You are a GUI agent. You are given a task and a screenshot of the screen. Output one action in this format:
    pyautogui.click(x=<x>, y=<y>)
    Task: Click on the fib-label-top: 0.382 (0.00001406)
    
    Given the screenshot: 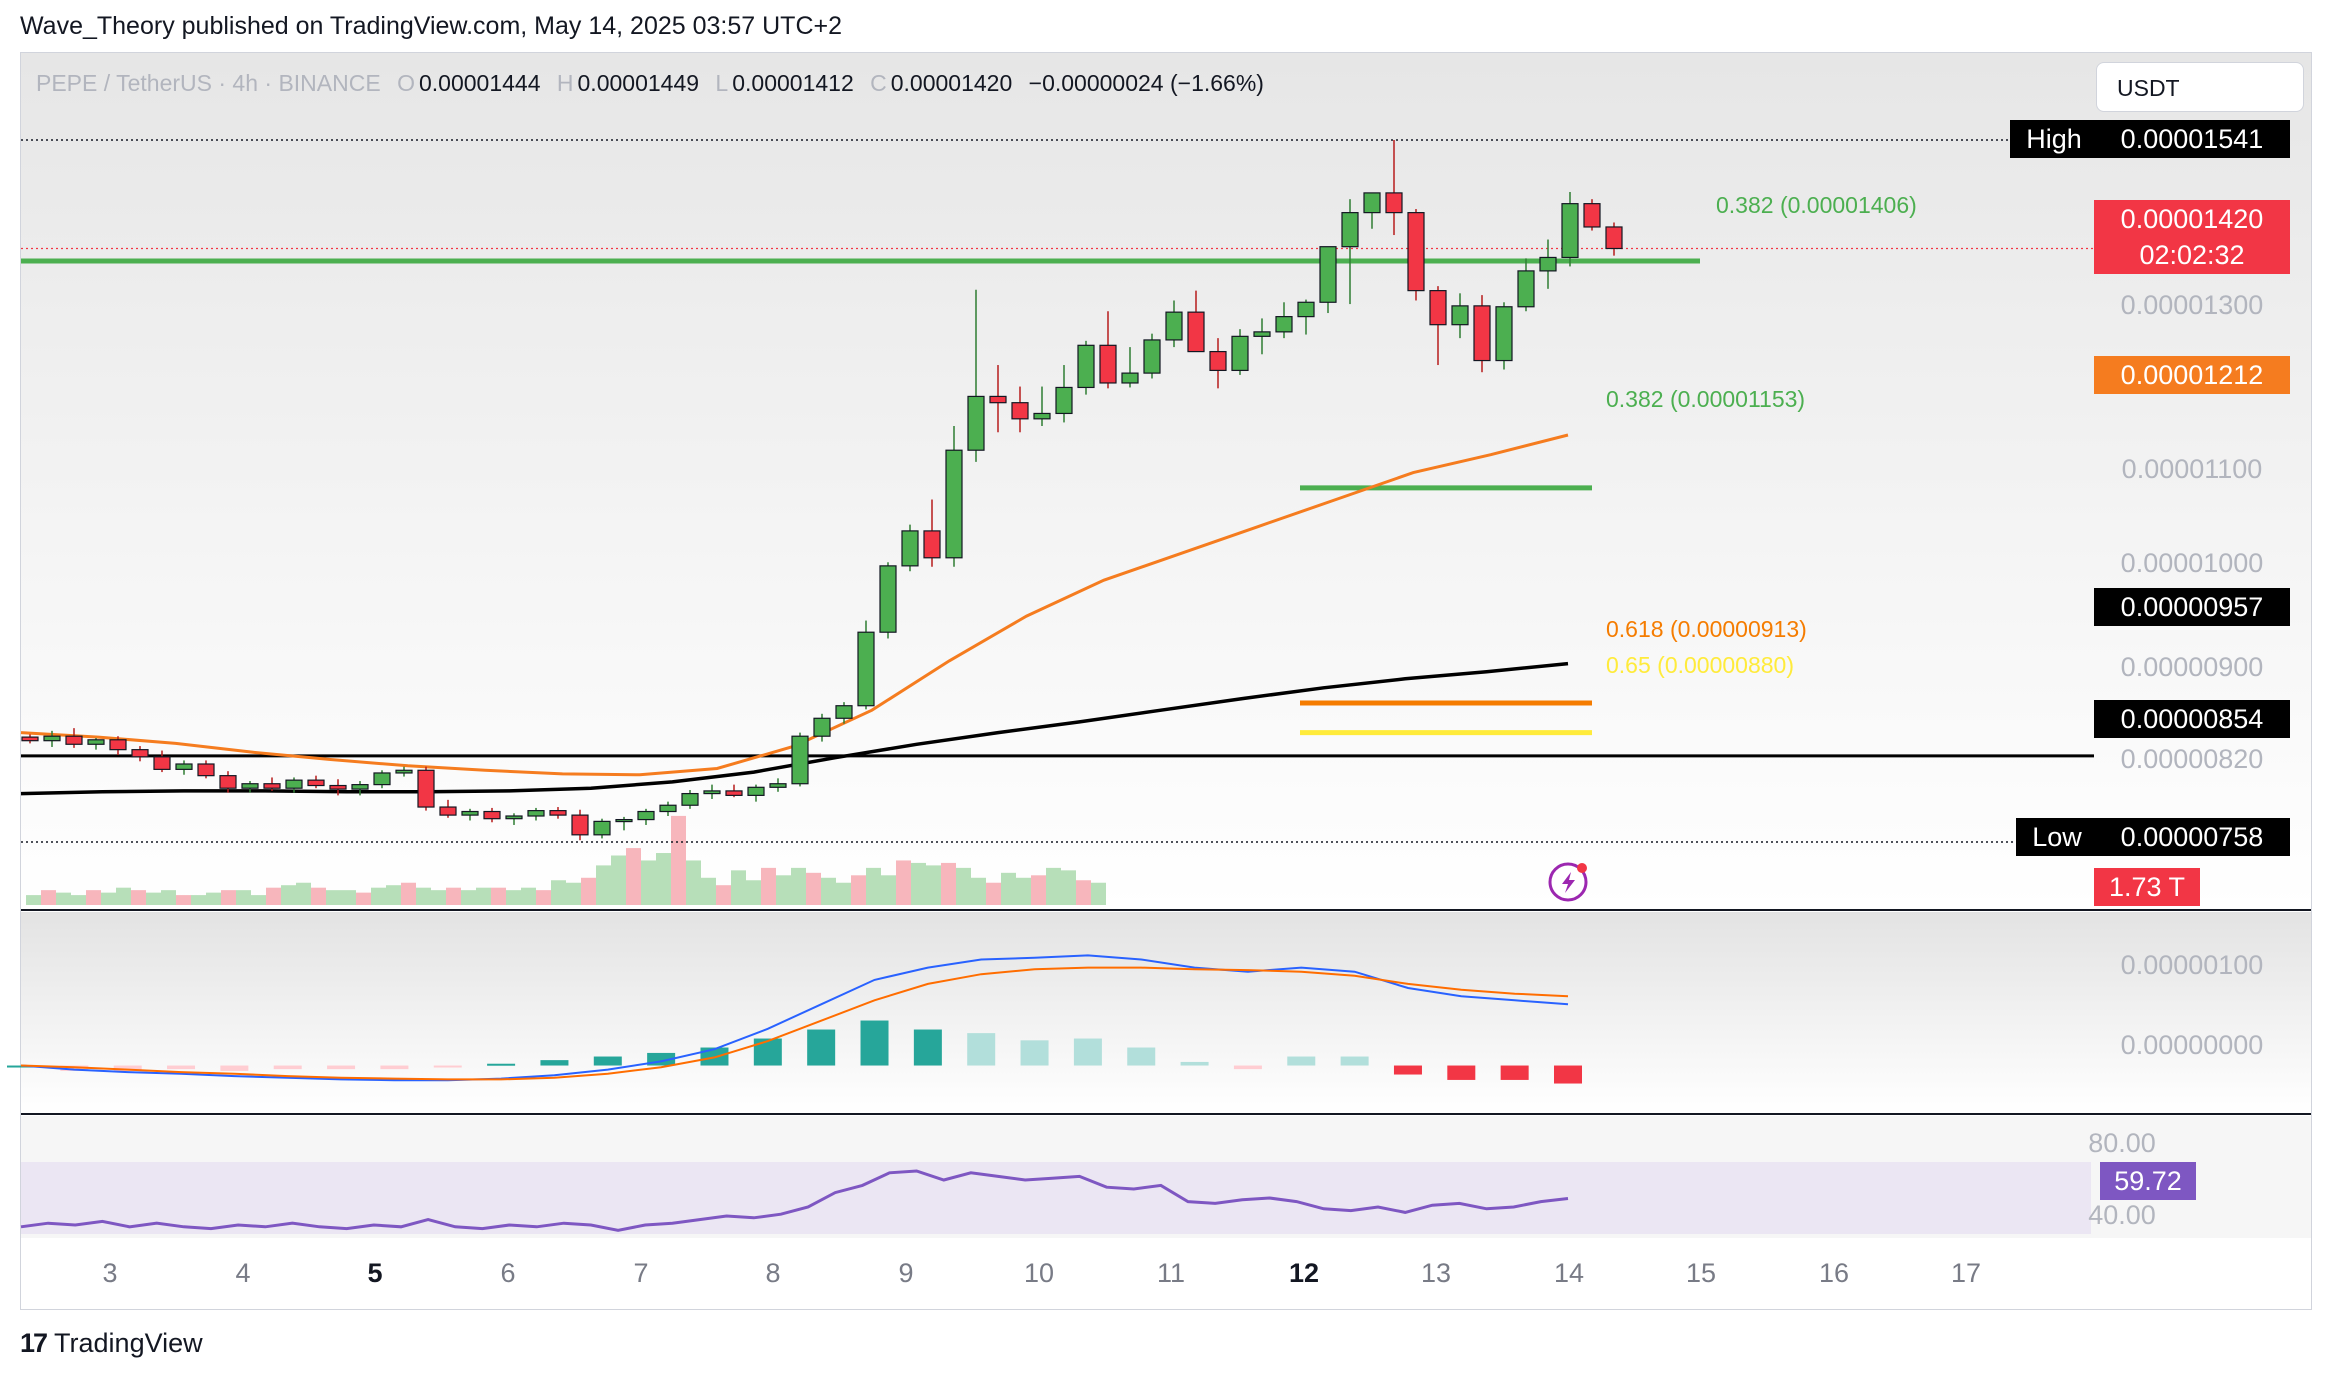 What is the action you would take?
    pyautogui.click(x=1816, y=205)
    